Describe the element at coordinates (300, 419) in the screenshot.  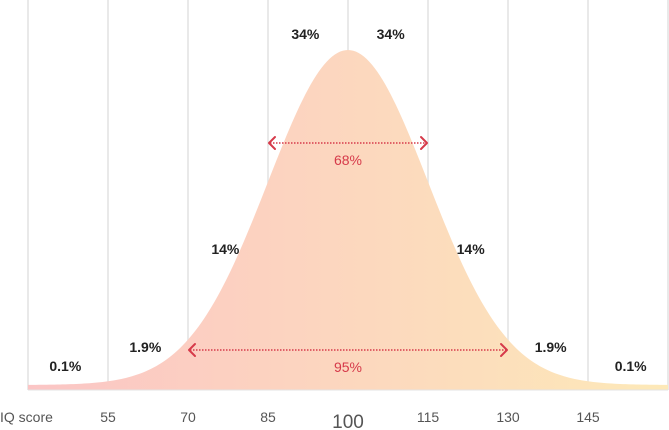
I see `x-axis-ticks: IQ score 55 70 85 100 115 130 145` at that location.